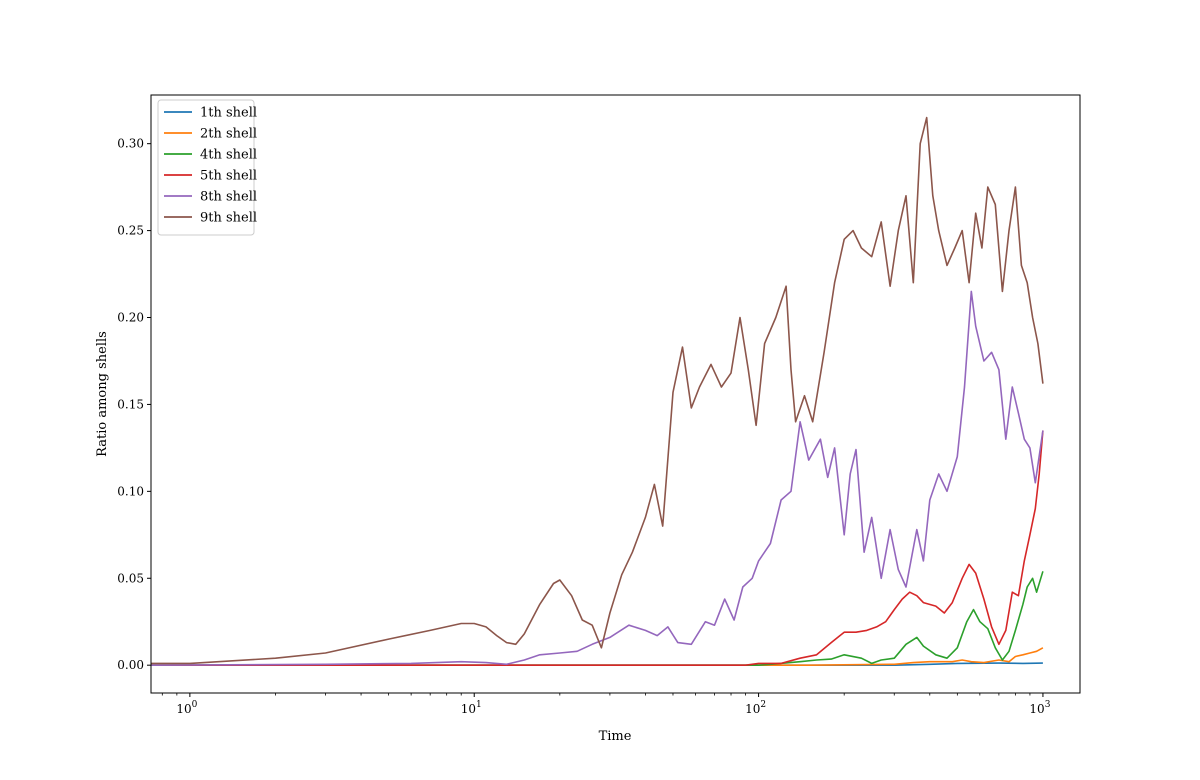 The image size is (1200, 780). I want to click on y-axis: 0.00 0.05 0.10 0.15 0.20 0.25 0.30, so click(134, 404).